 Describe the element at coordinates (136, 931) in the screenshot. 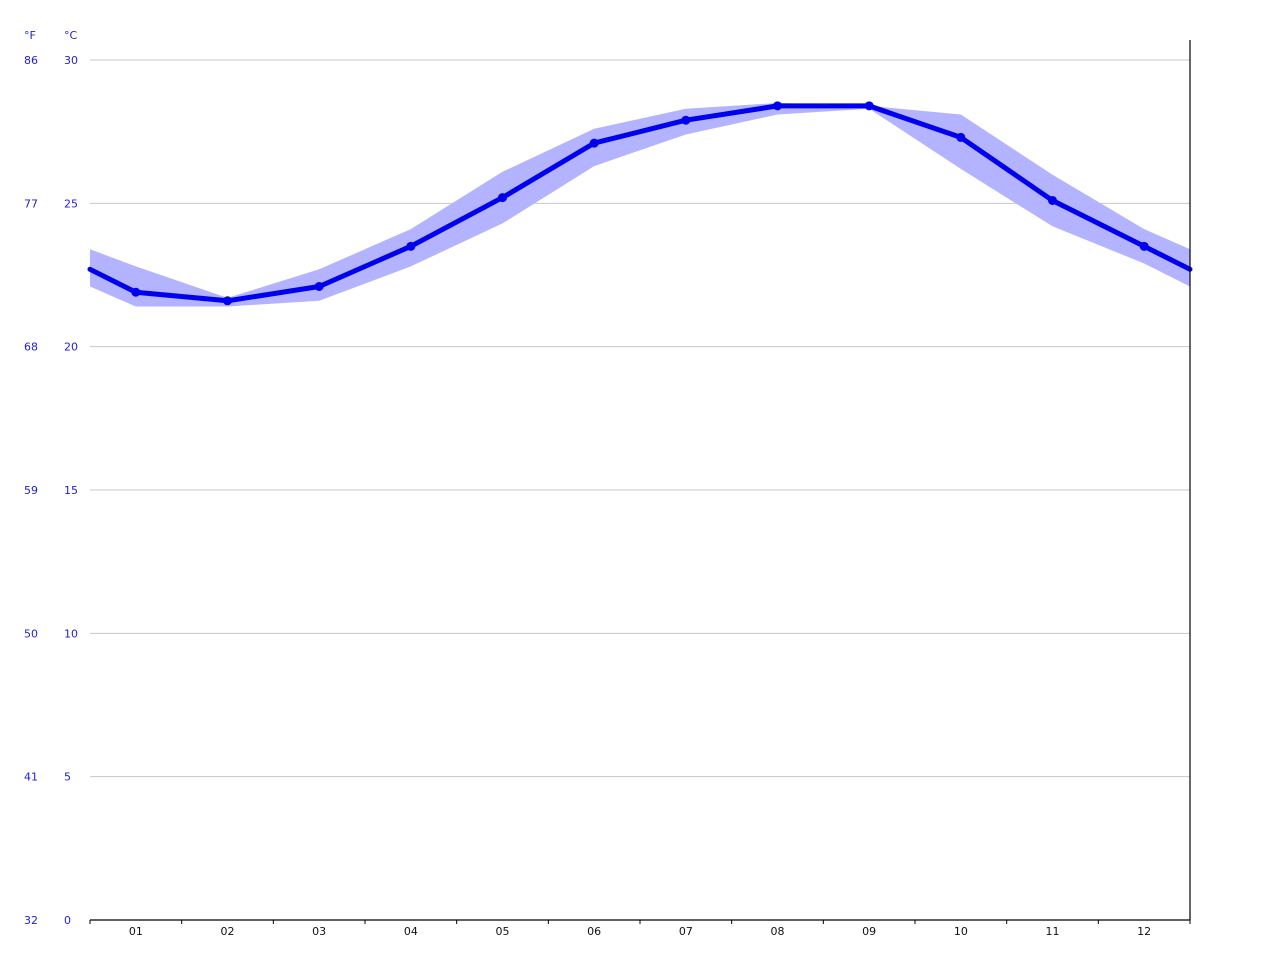

I see `x-tick-label: 01` at that location.